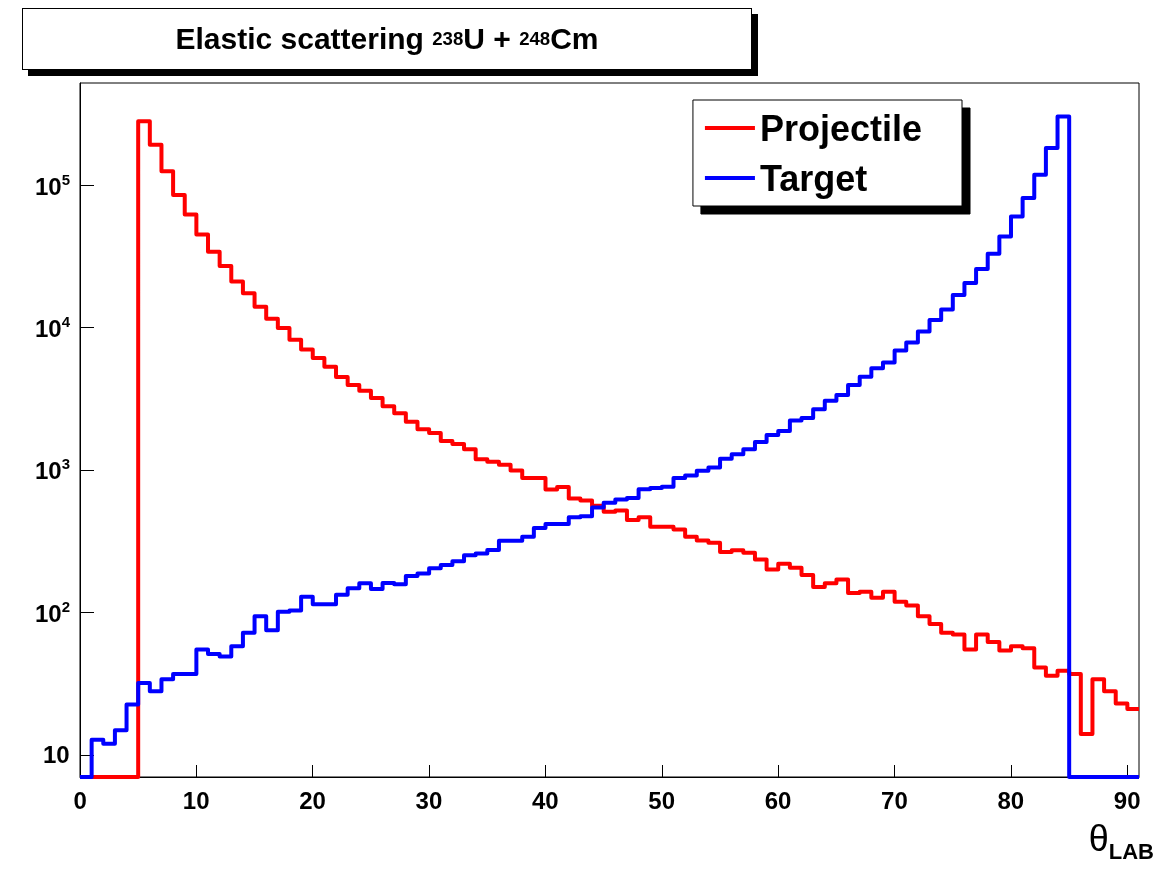 Image resolution: width=1162 pixels, height=874 pixels. Describe the element at coordinates (53, 612) in the screenshot. I see `y-tick-label: 10$^{2}$` at that location.